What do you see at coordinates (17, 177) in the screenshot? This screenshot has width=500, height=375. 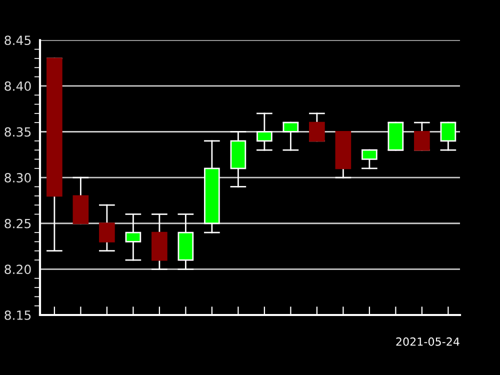 I see `y-tick-label: 8.30` at bounding box center [17, 177].